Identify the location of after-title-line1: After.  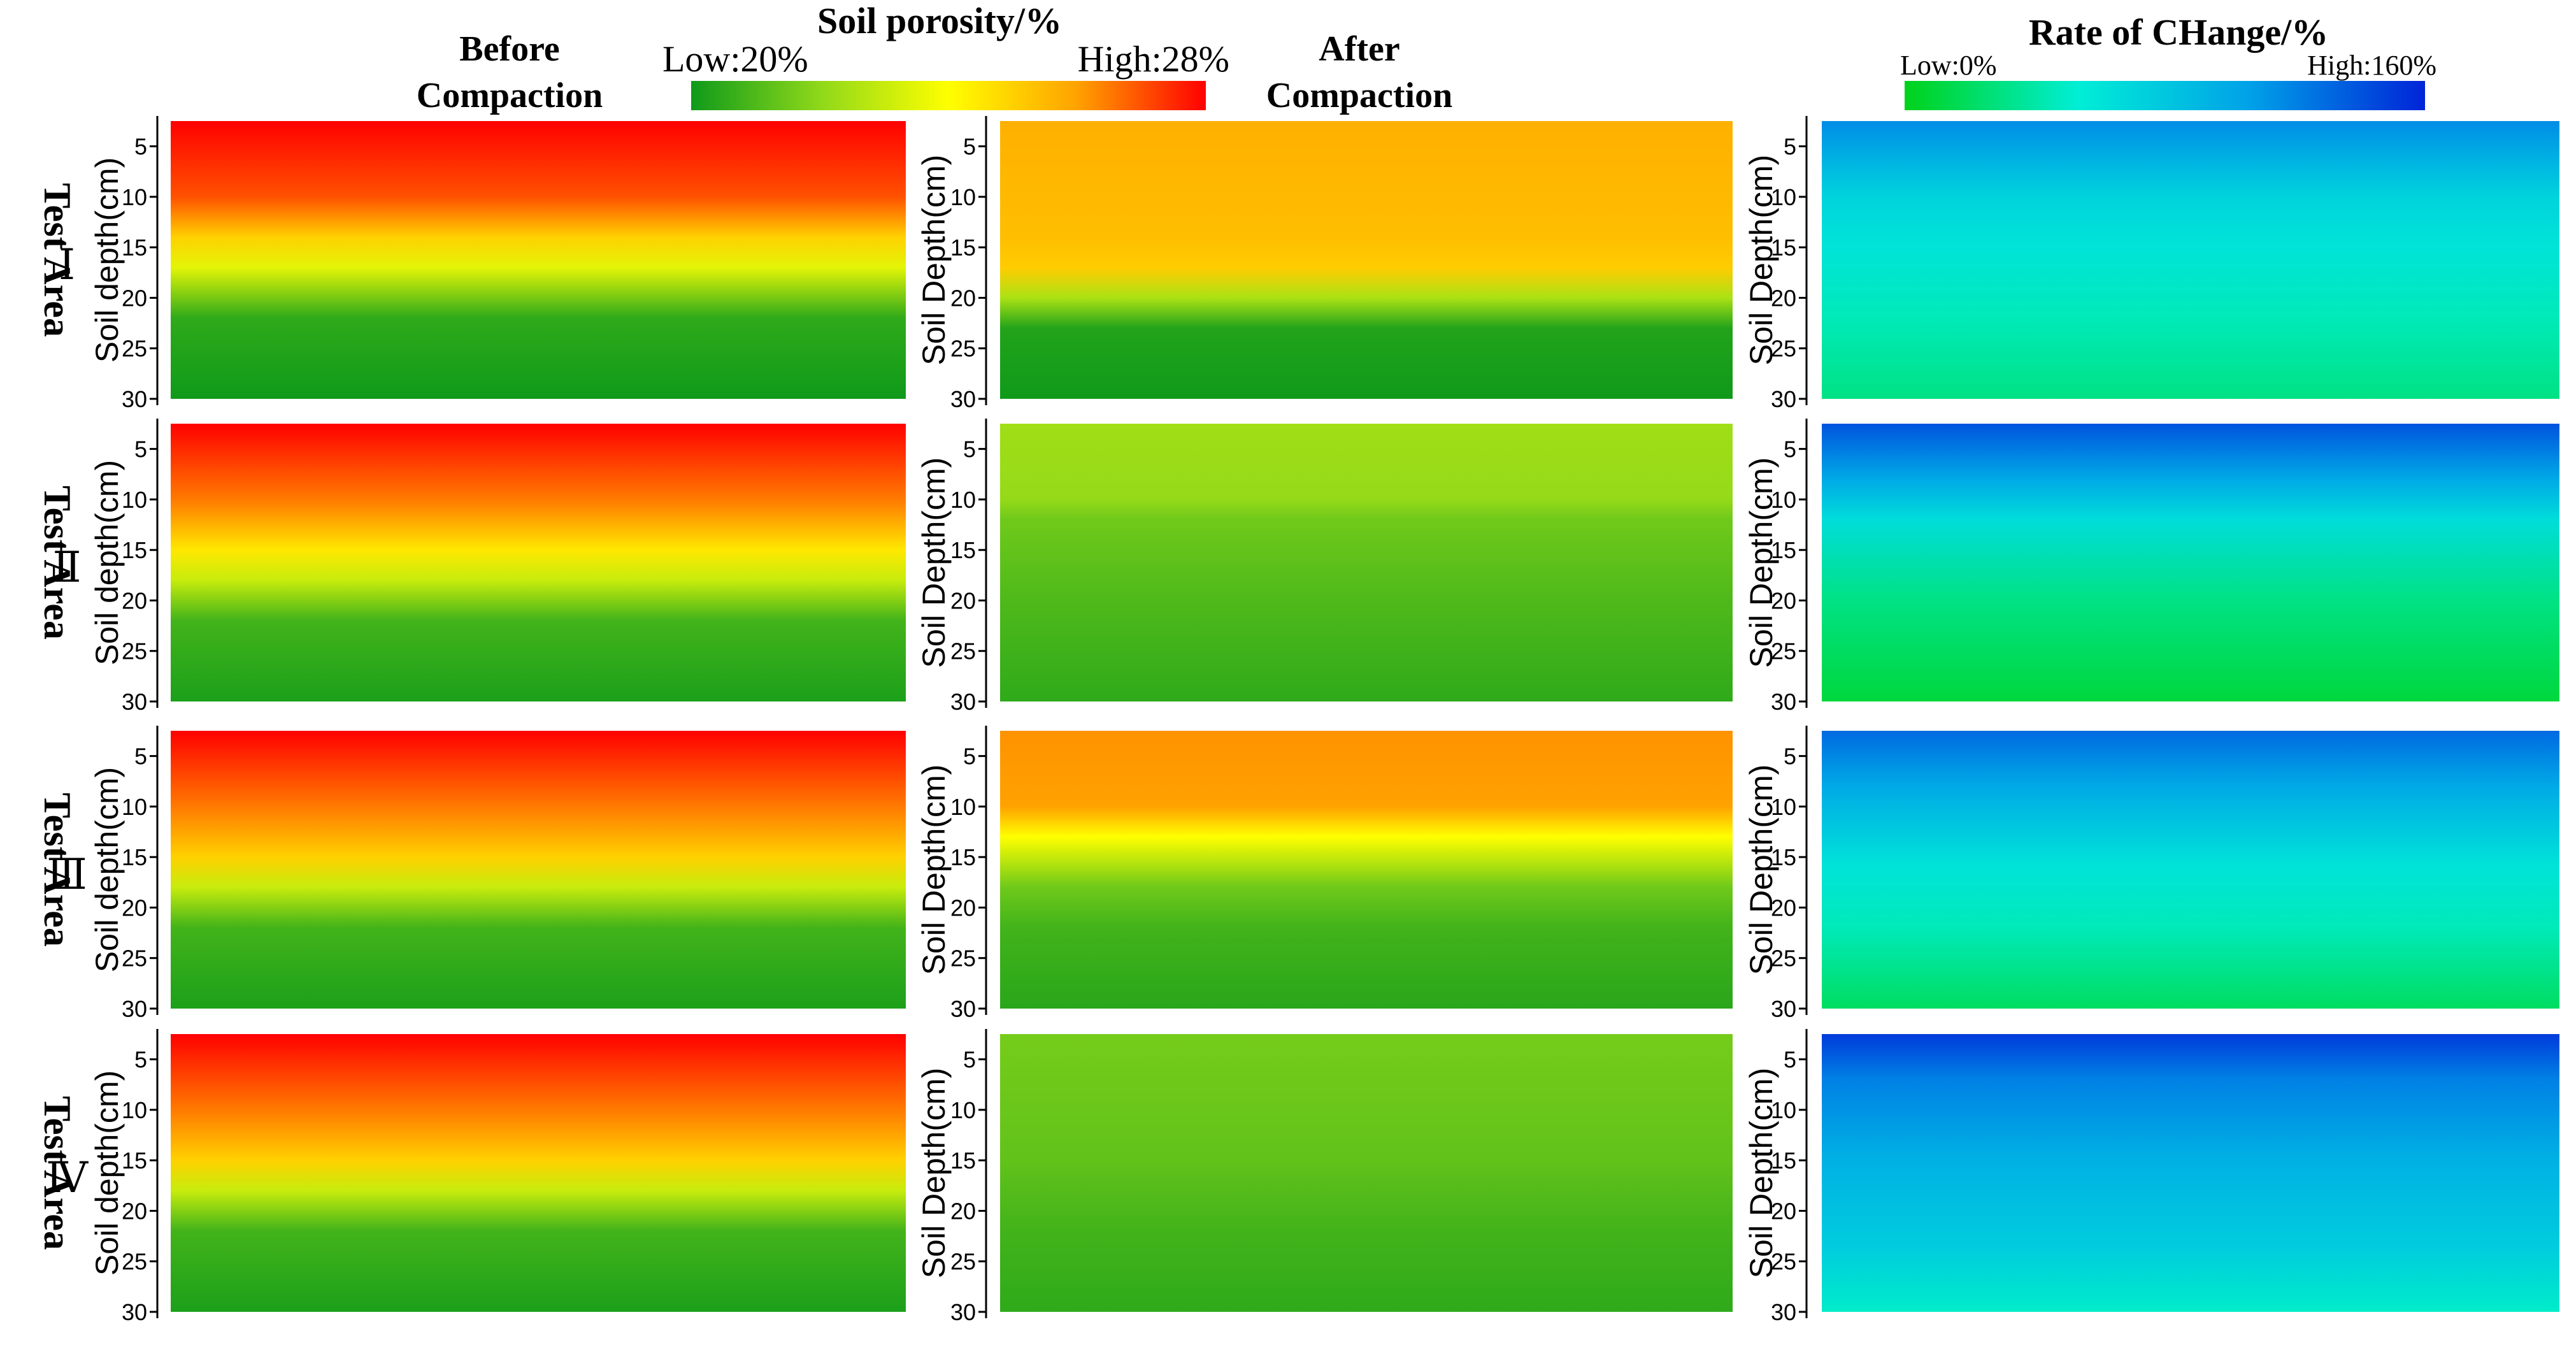
(1359, 49).